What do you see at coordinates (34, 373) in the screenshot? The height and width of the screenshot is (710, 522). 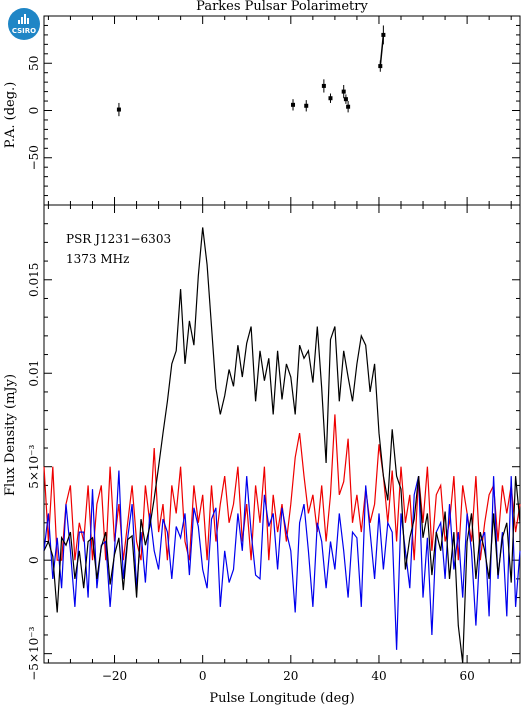 I see `flux-ytick-label: 0.01` at bounding box center [34, 373].